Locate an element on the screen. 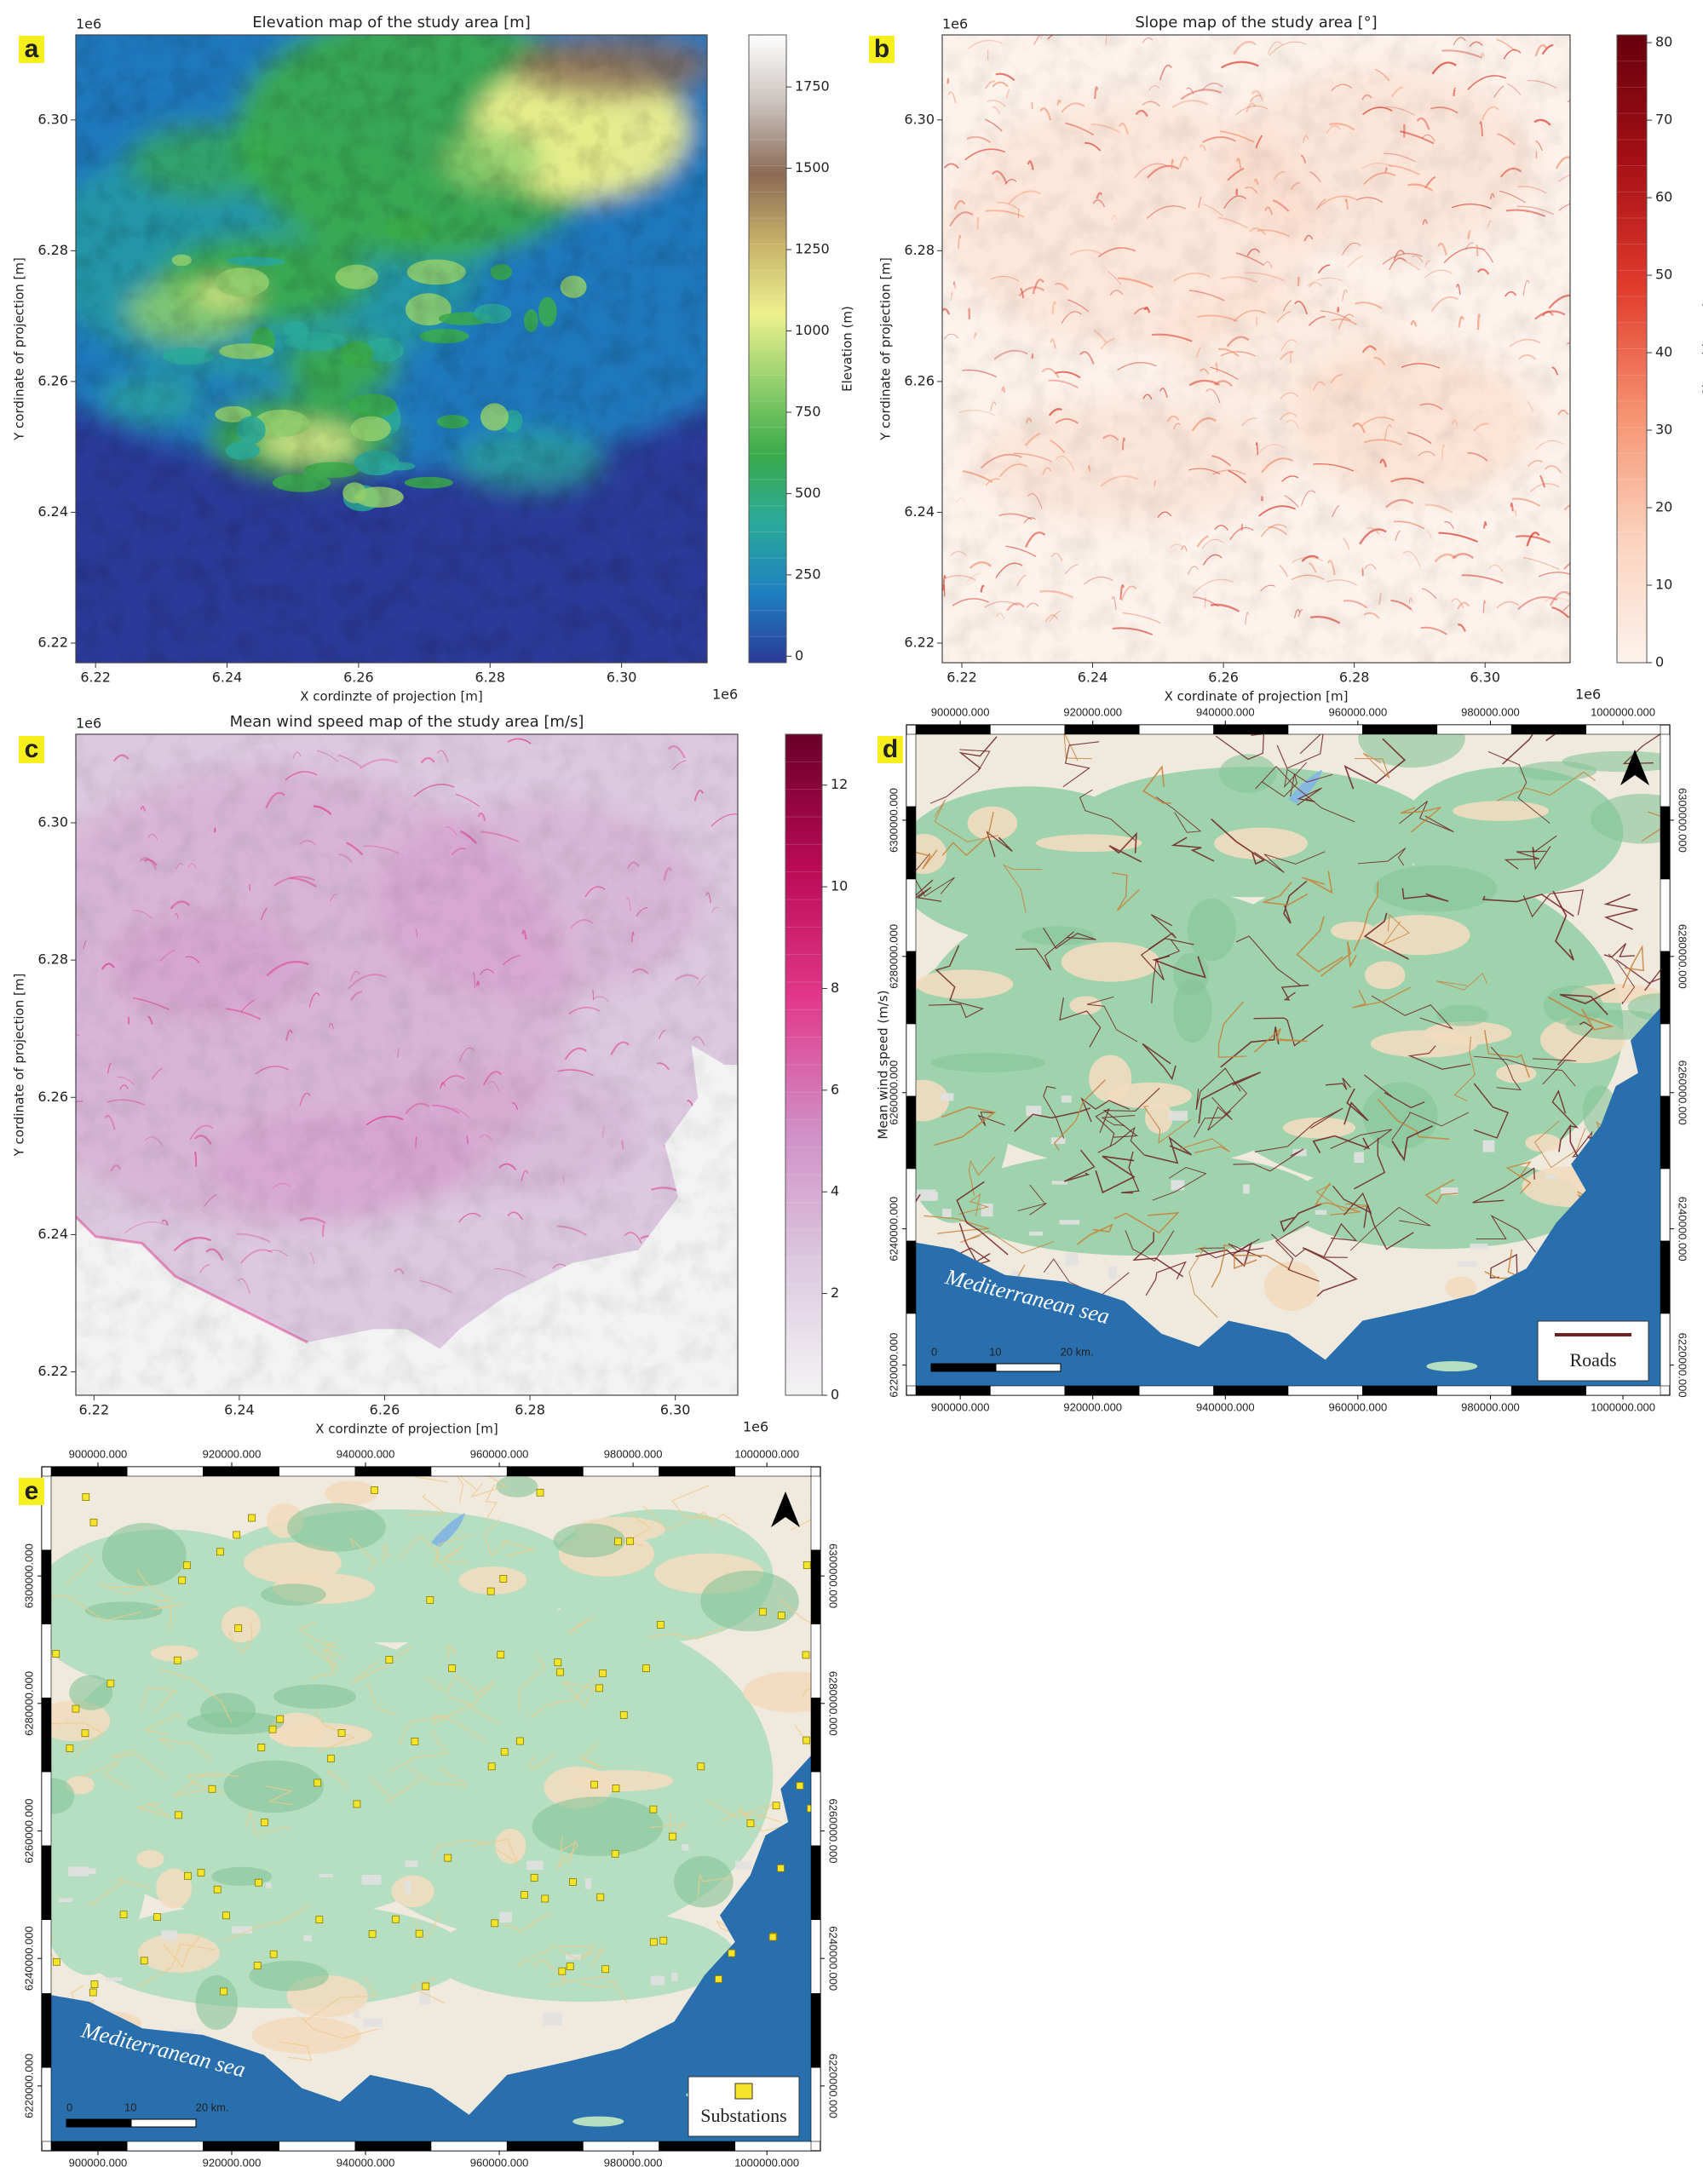  colorbar-tick-label: 80 is located at coordinates (1663, 42).